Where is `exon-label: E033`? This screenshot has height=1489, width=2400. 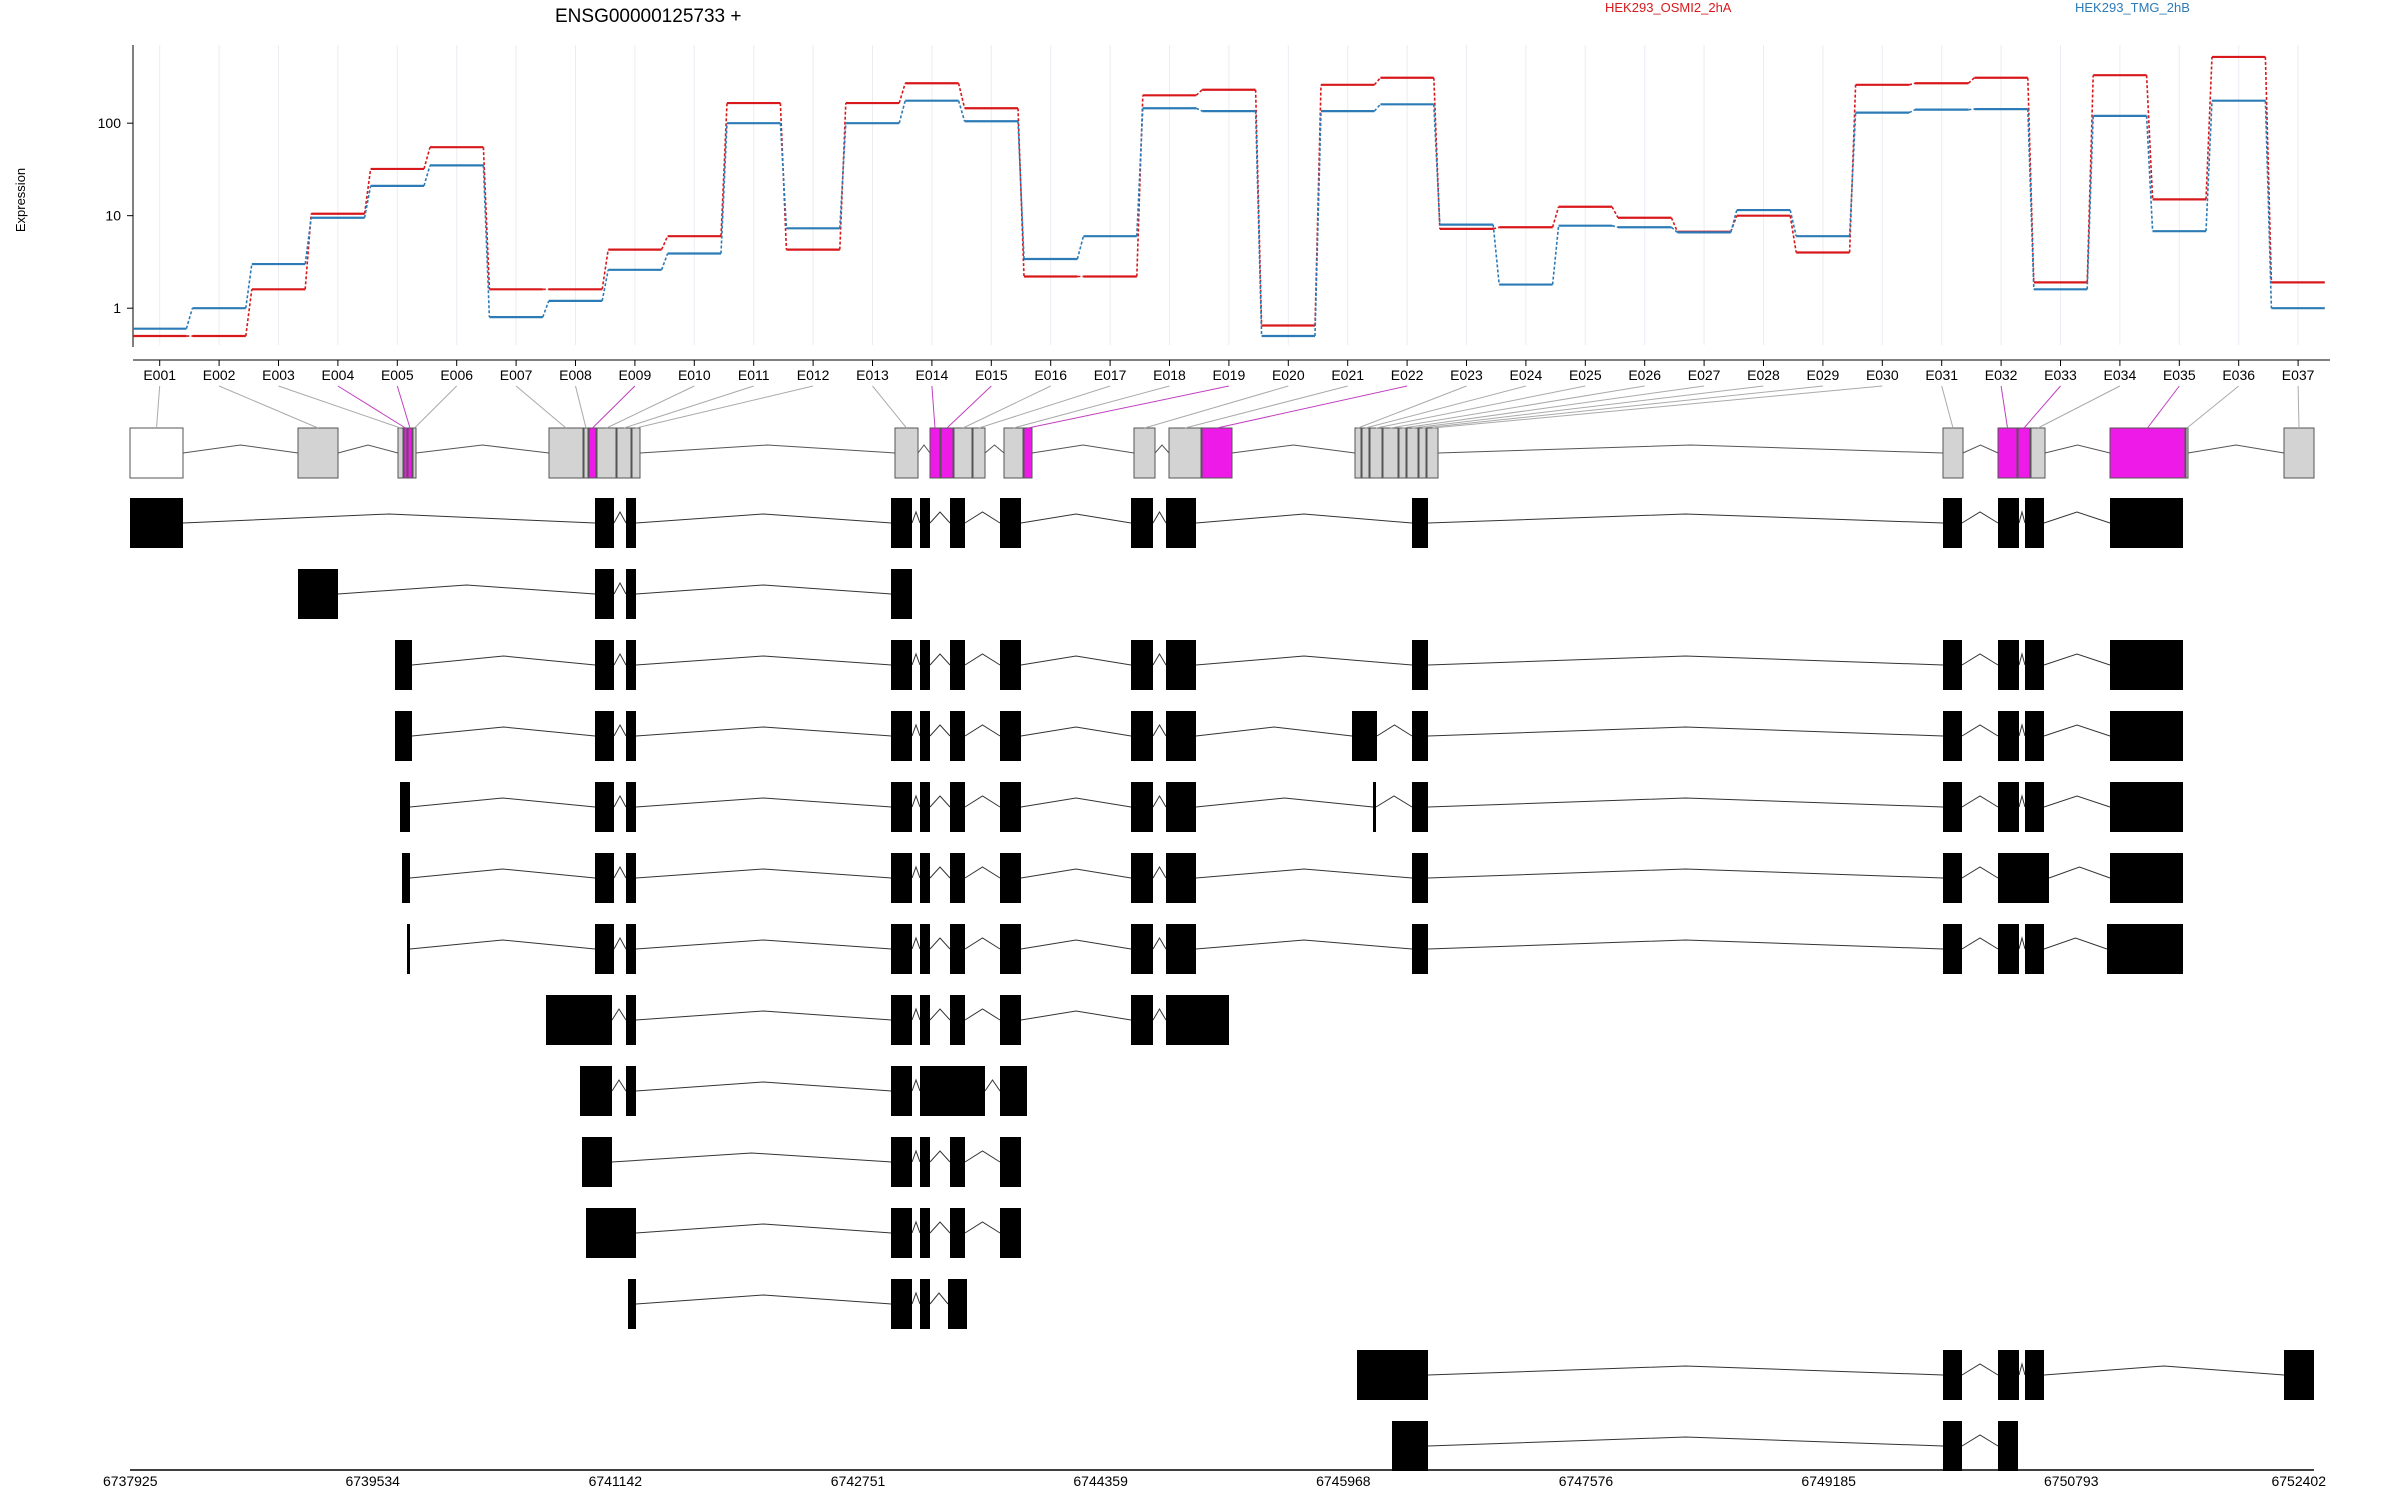
exon-label: E033 is located at coordinates (2060, 375).